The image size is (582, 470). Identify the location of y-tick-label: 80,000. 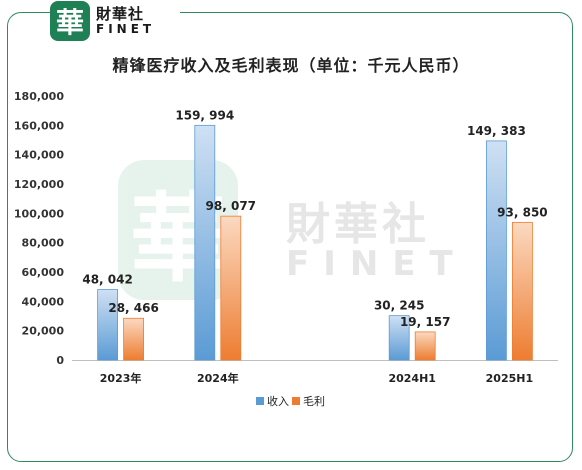
(43, 243).